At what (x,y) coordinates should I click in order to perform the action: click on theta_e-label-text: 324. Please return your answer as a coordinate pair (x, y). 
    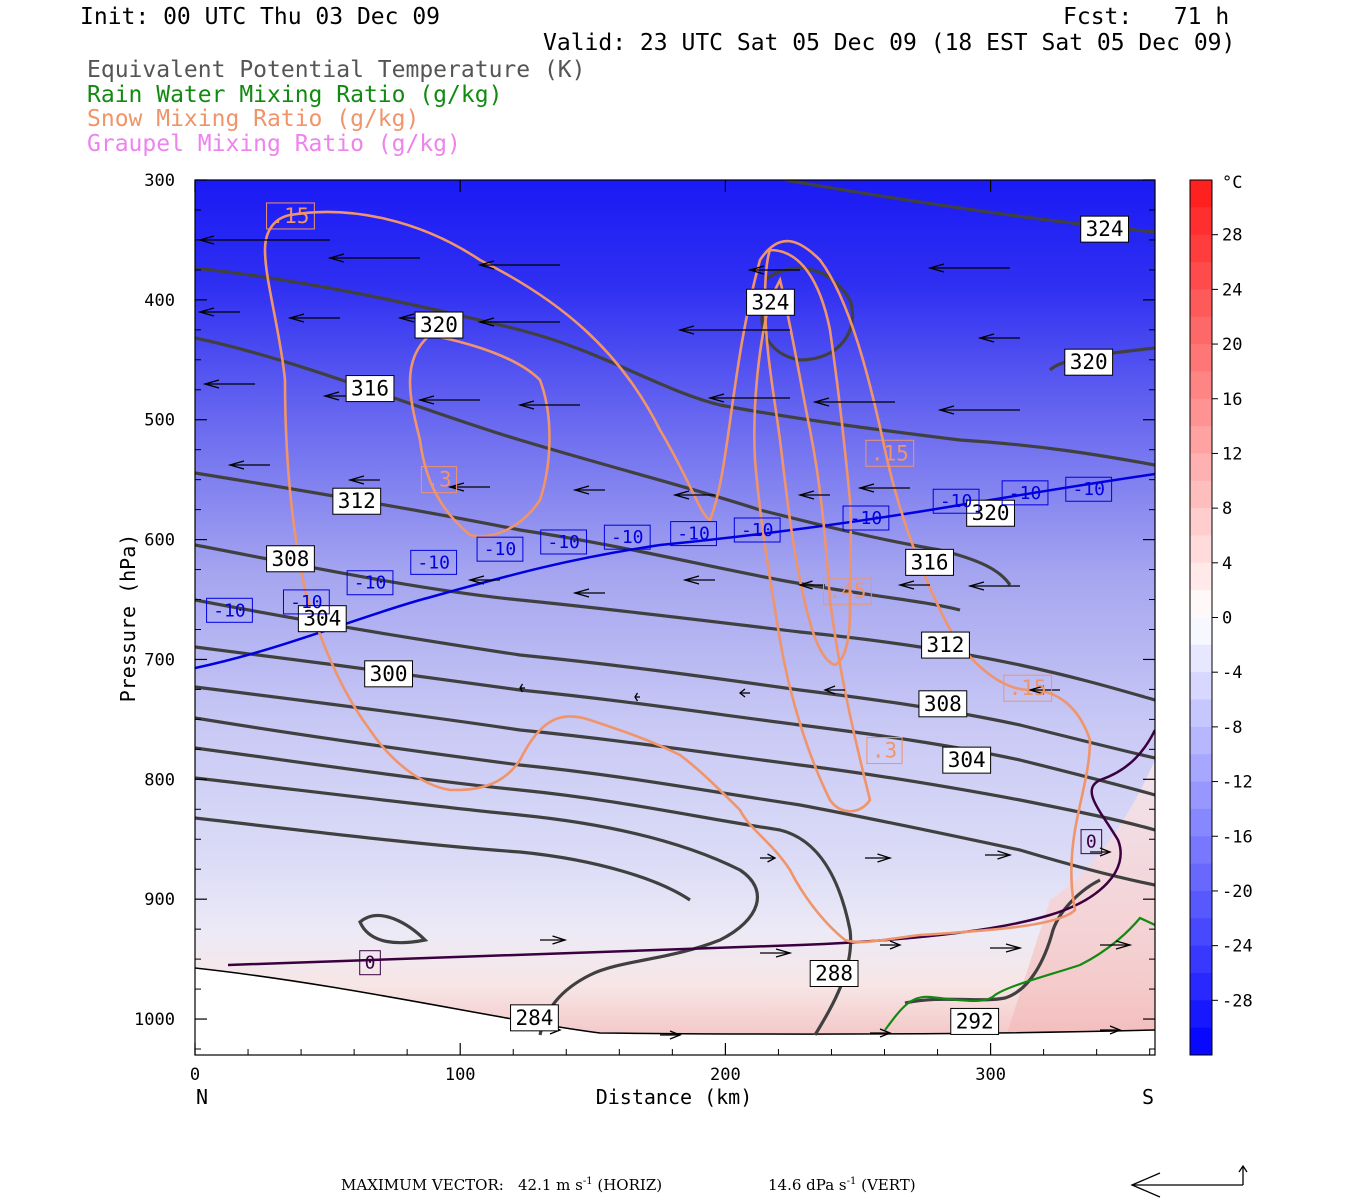
    Looking at the image, I should click on (1105, 229).